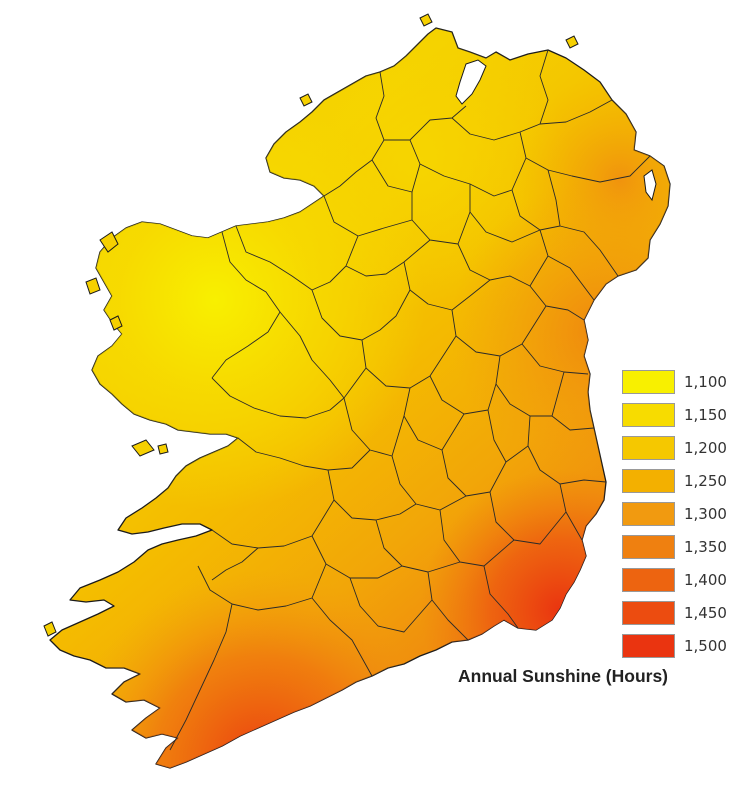  I want to click on legend-label: 1,300, so click(705, 514).